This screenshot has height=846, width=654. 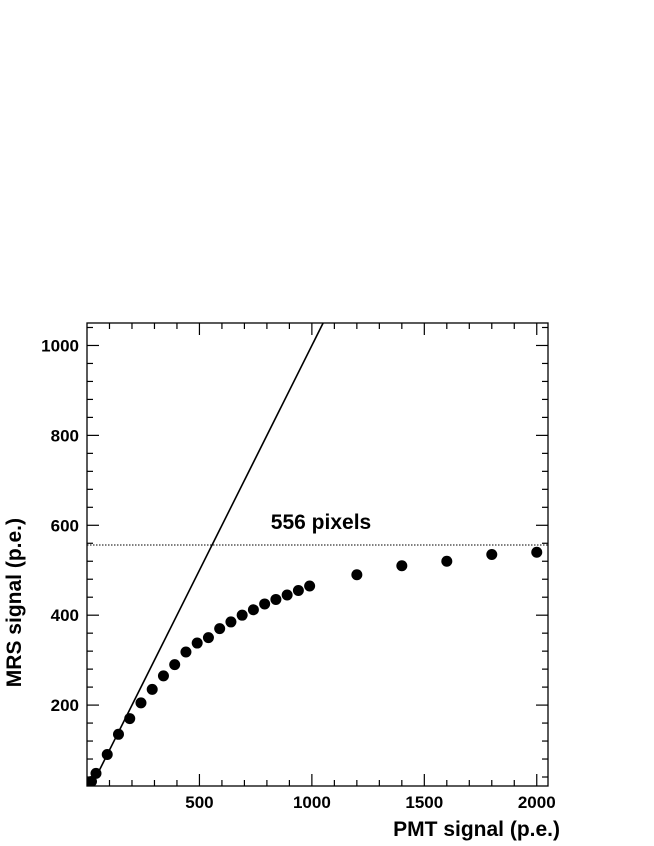 I want to click on y-tick-label: 400, so click(x=65, y=615).